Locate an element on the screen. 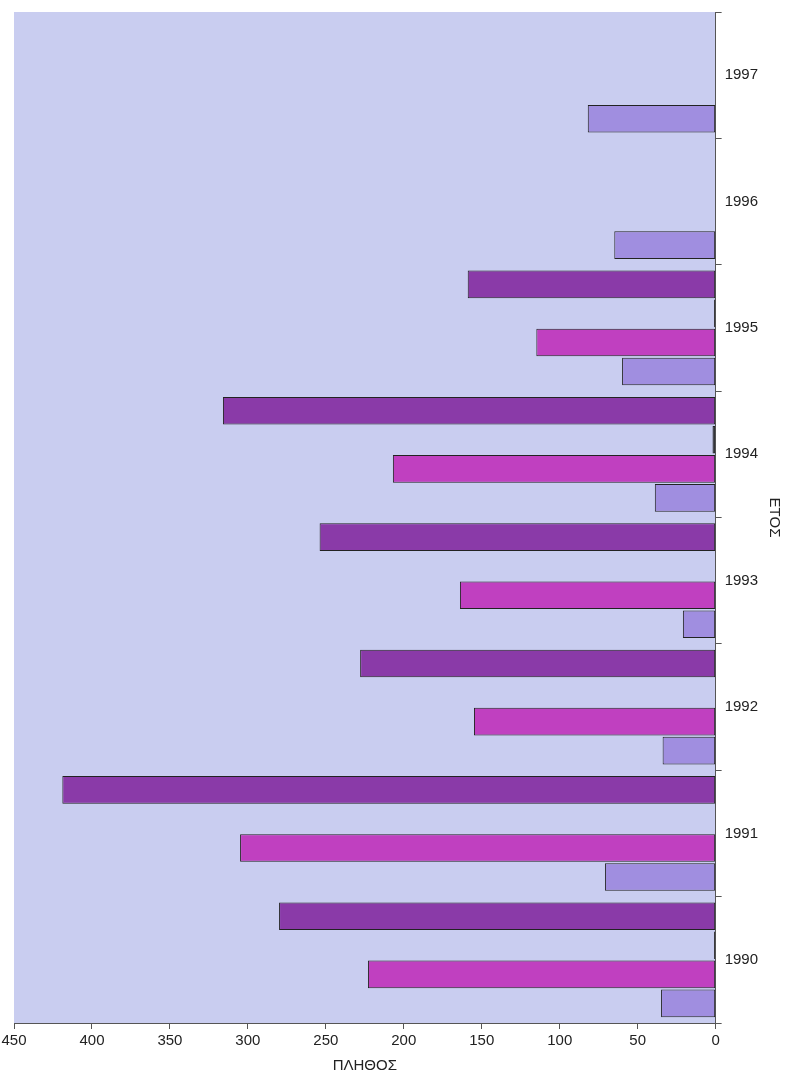  x-tick-label: 400 is located at coordinates (92, 1040).